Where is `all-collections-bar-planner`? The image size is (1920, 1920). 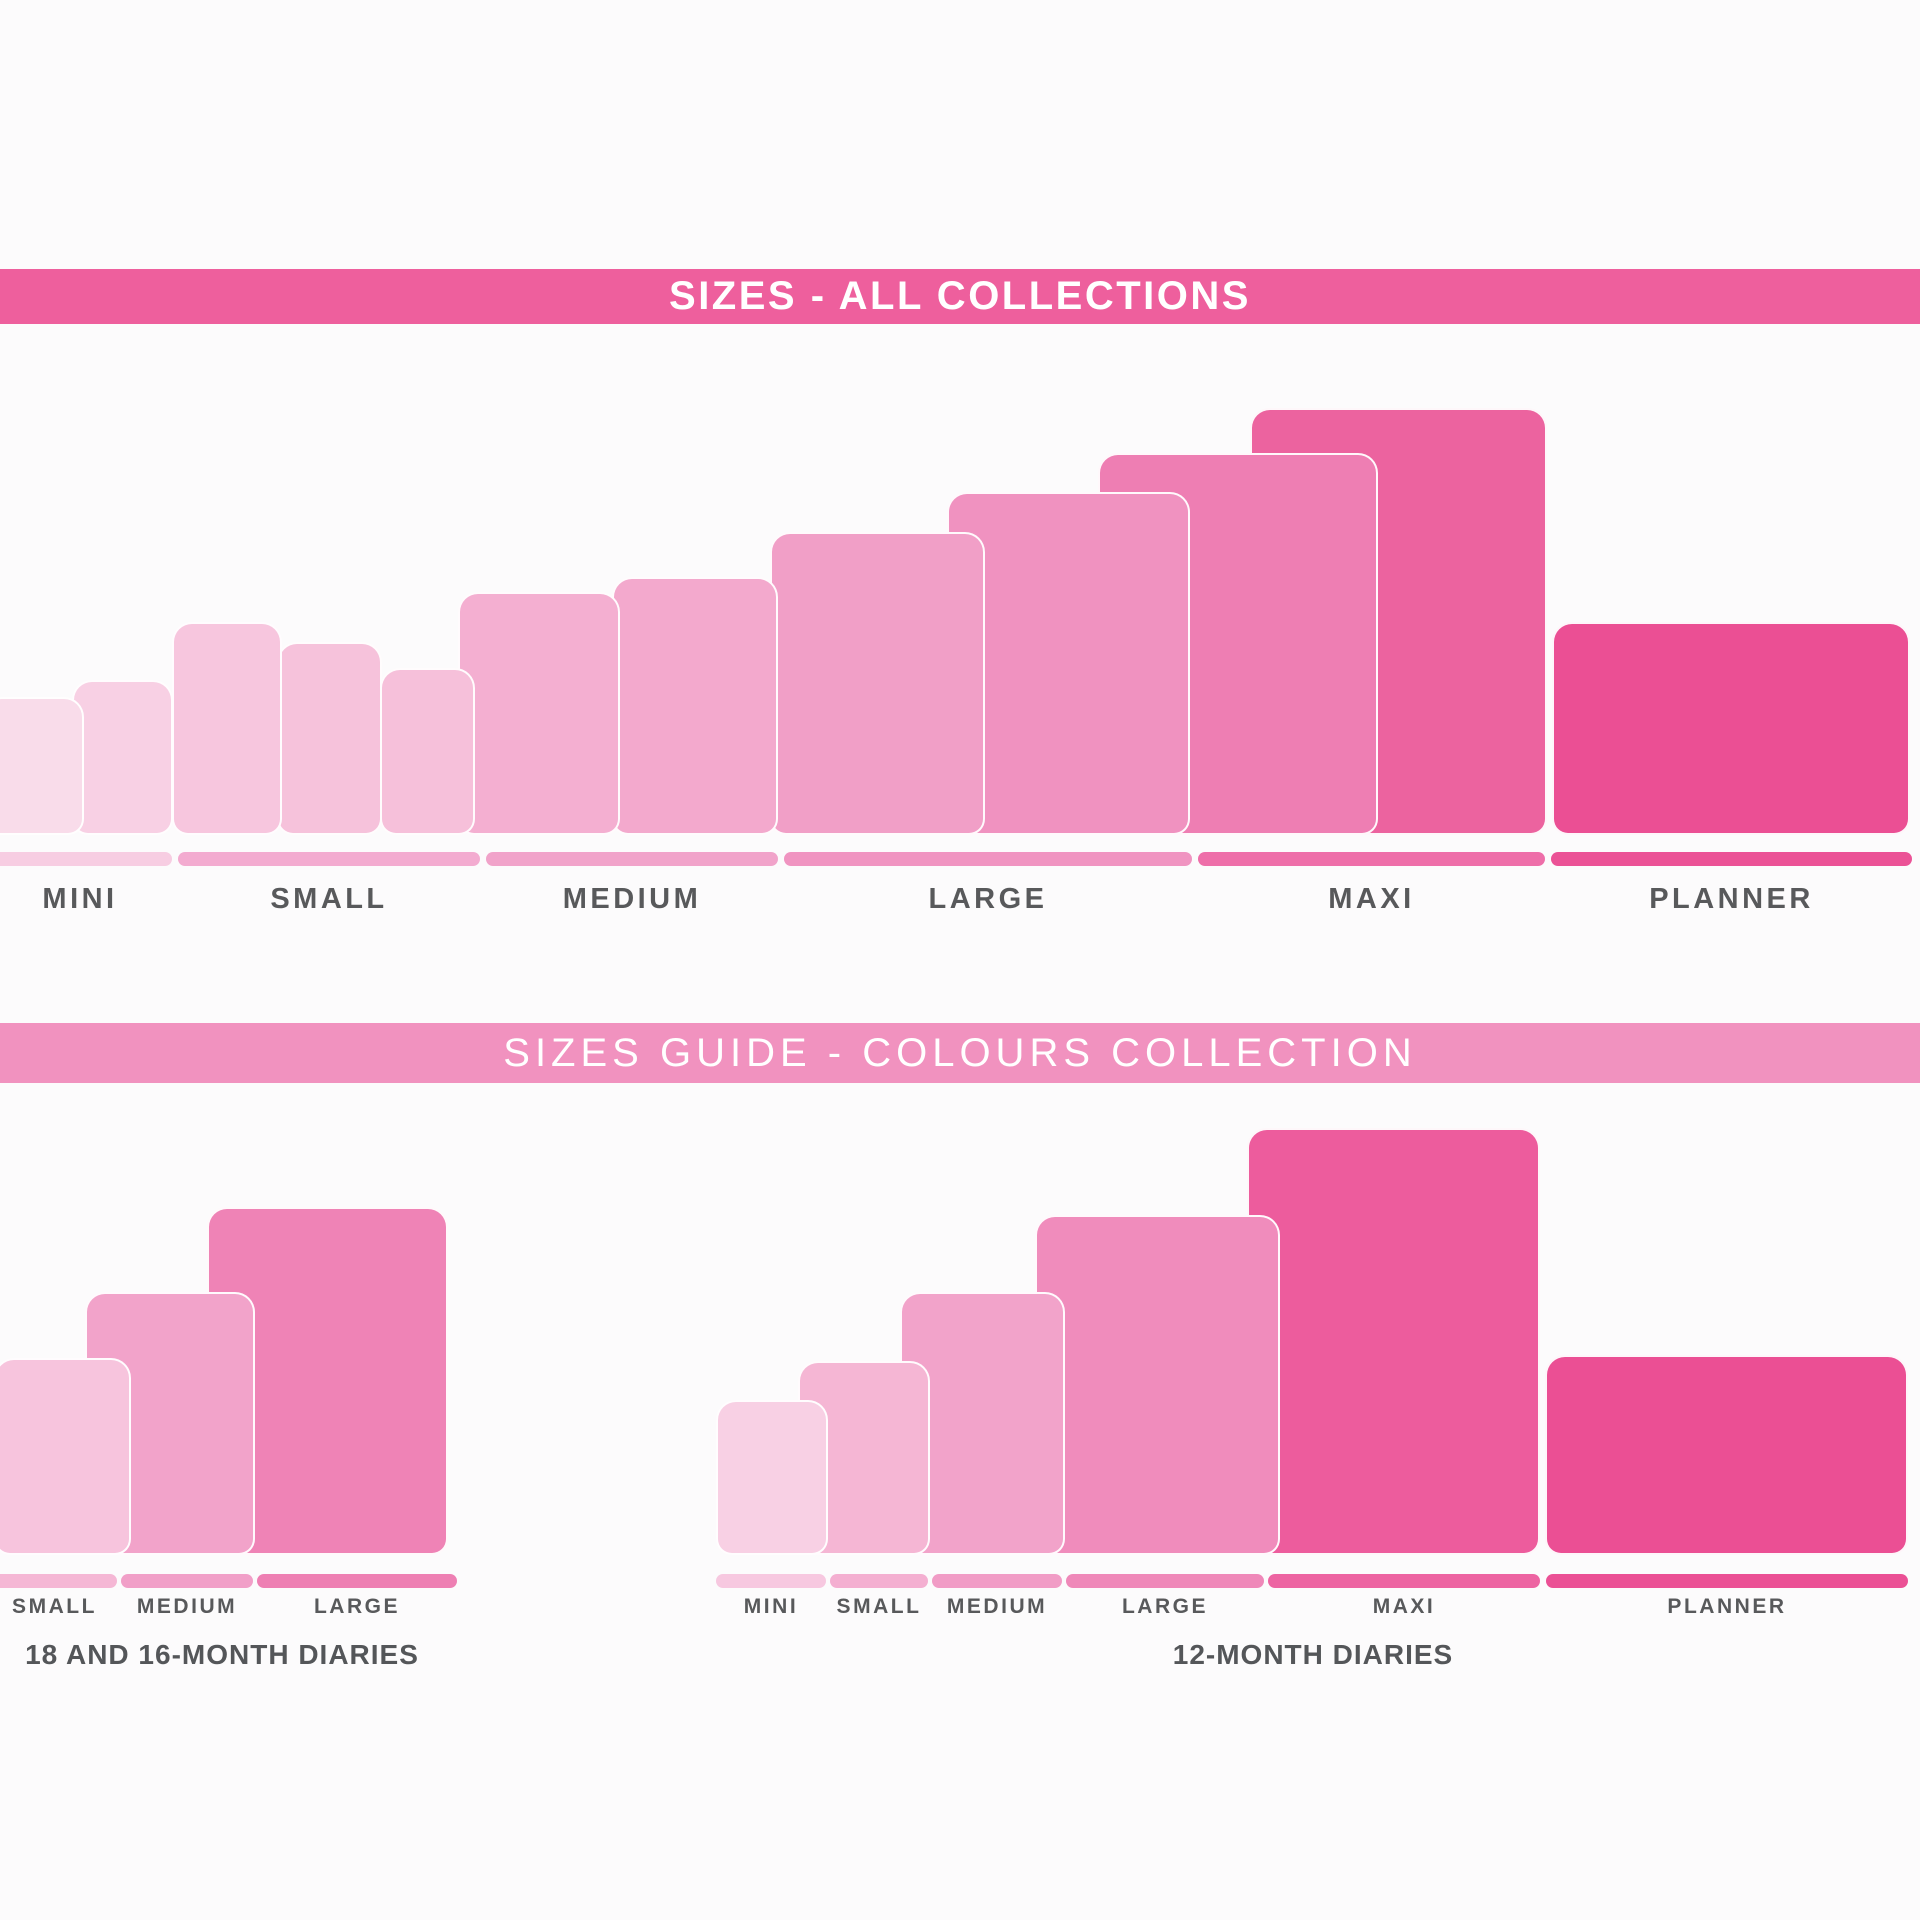 all-collections-bar-planner is located at coordinates (1731, 728).